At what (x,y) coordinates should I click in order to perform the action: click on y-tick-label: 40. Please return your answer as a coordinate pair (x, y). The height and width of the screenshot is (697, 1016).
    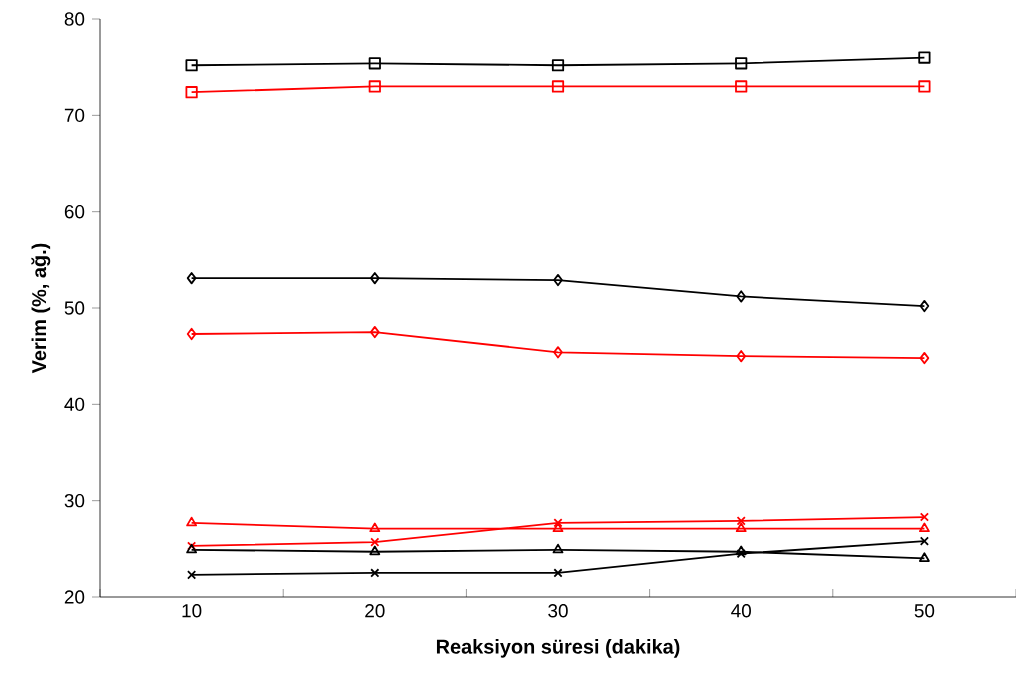
    Looking at the image, I should click on (74, 404).